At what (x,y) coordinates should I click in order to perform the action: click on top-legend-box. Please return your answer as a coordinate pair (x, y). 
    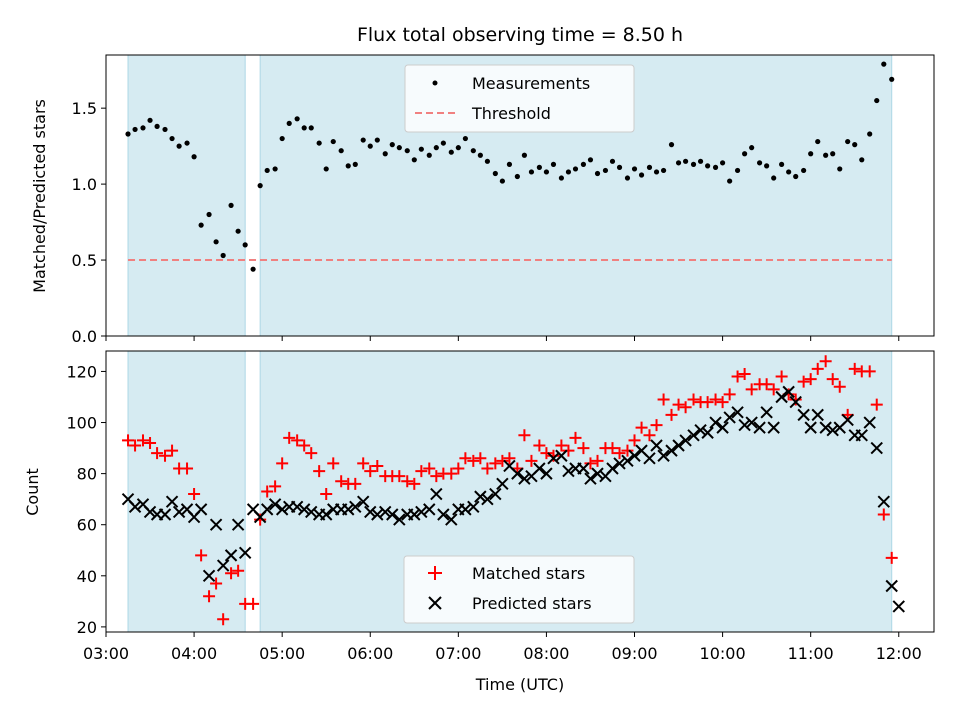
    Looking at the image, I should click on (519, 98).